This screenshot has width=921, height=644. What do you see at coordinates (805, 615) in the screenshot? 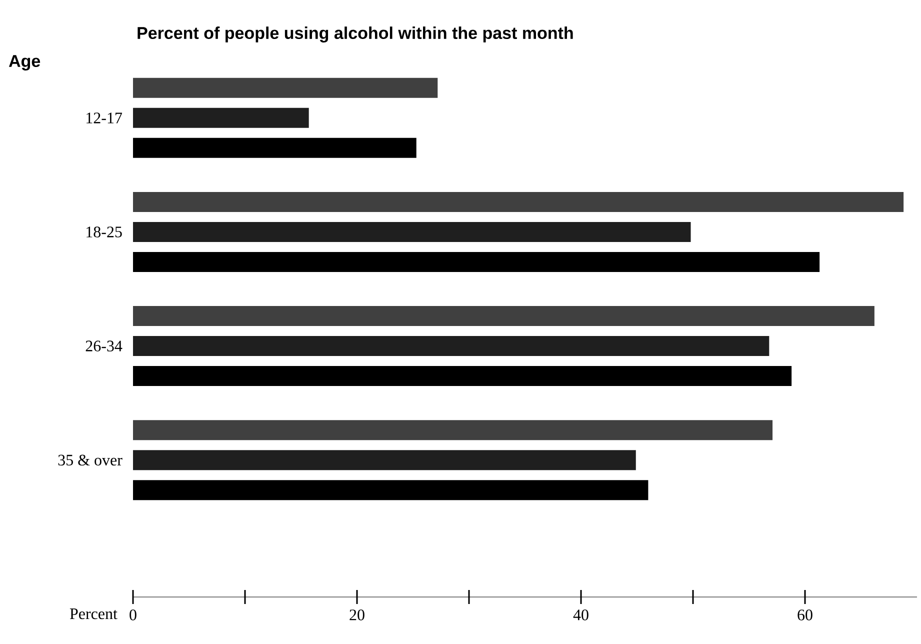
I see `x-tick-label: 60` at bounding box center [805, 615].